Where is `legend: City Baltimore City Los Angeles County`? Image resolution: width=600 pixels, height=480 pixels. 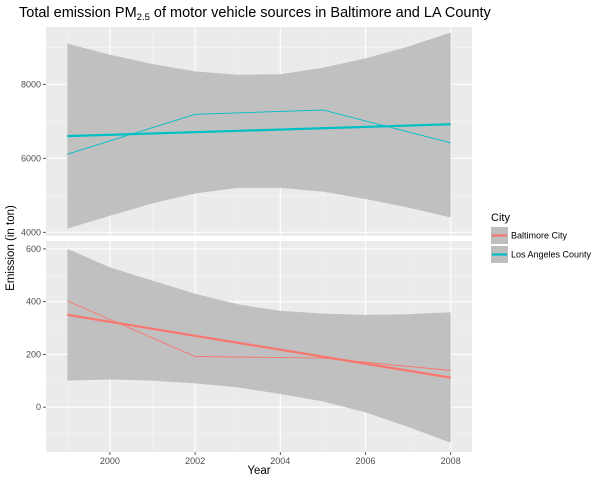
legend: City Baltimore City Los Angeles County is located at coordinates (541, 237).